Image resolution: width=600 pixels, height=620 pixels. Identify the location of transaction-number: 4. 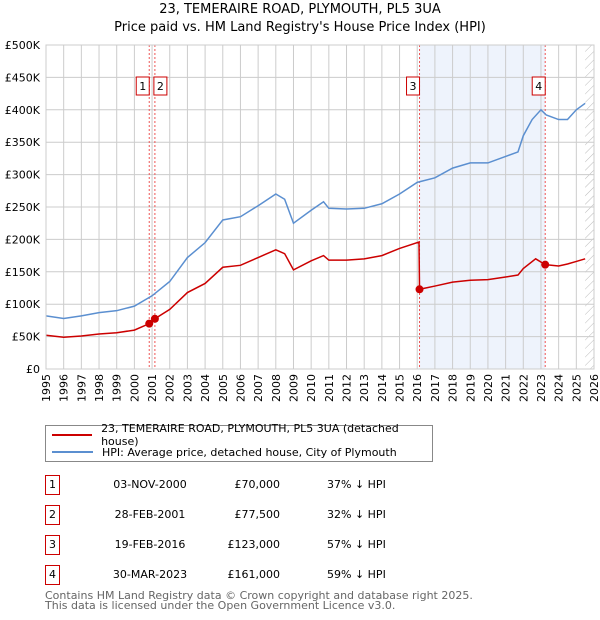
(52, 575).